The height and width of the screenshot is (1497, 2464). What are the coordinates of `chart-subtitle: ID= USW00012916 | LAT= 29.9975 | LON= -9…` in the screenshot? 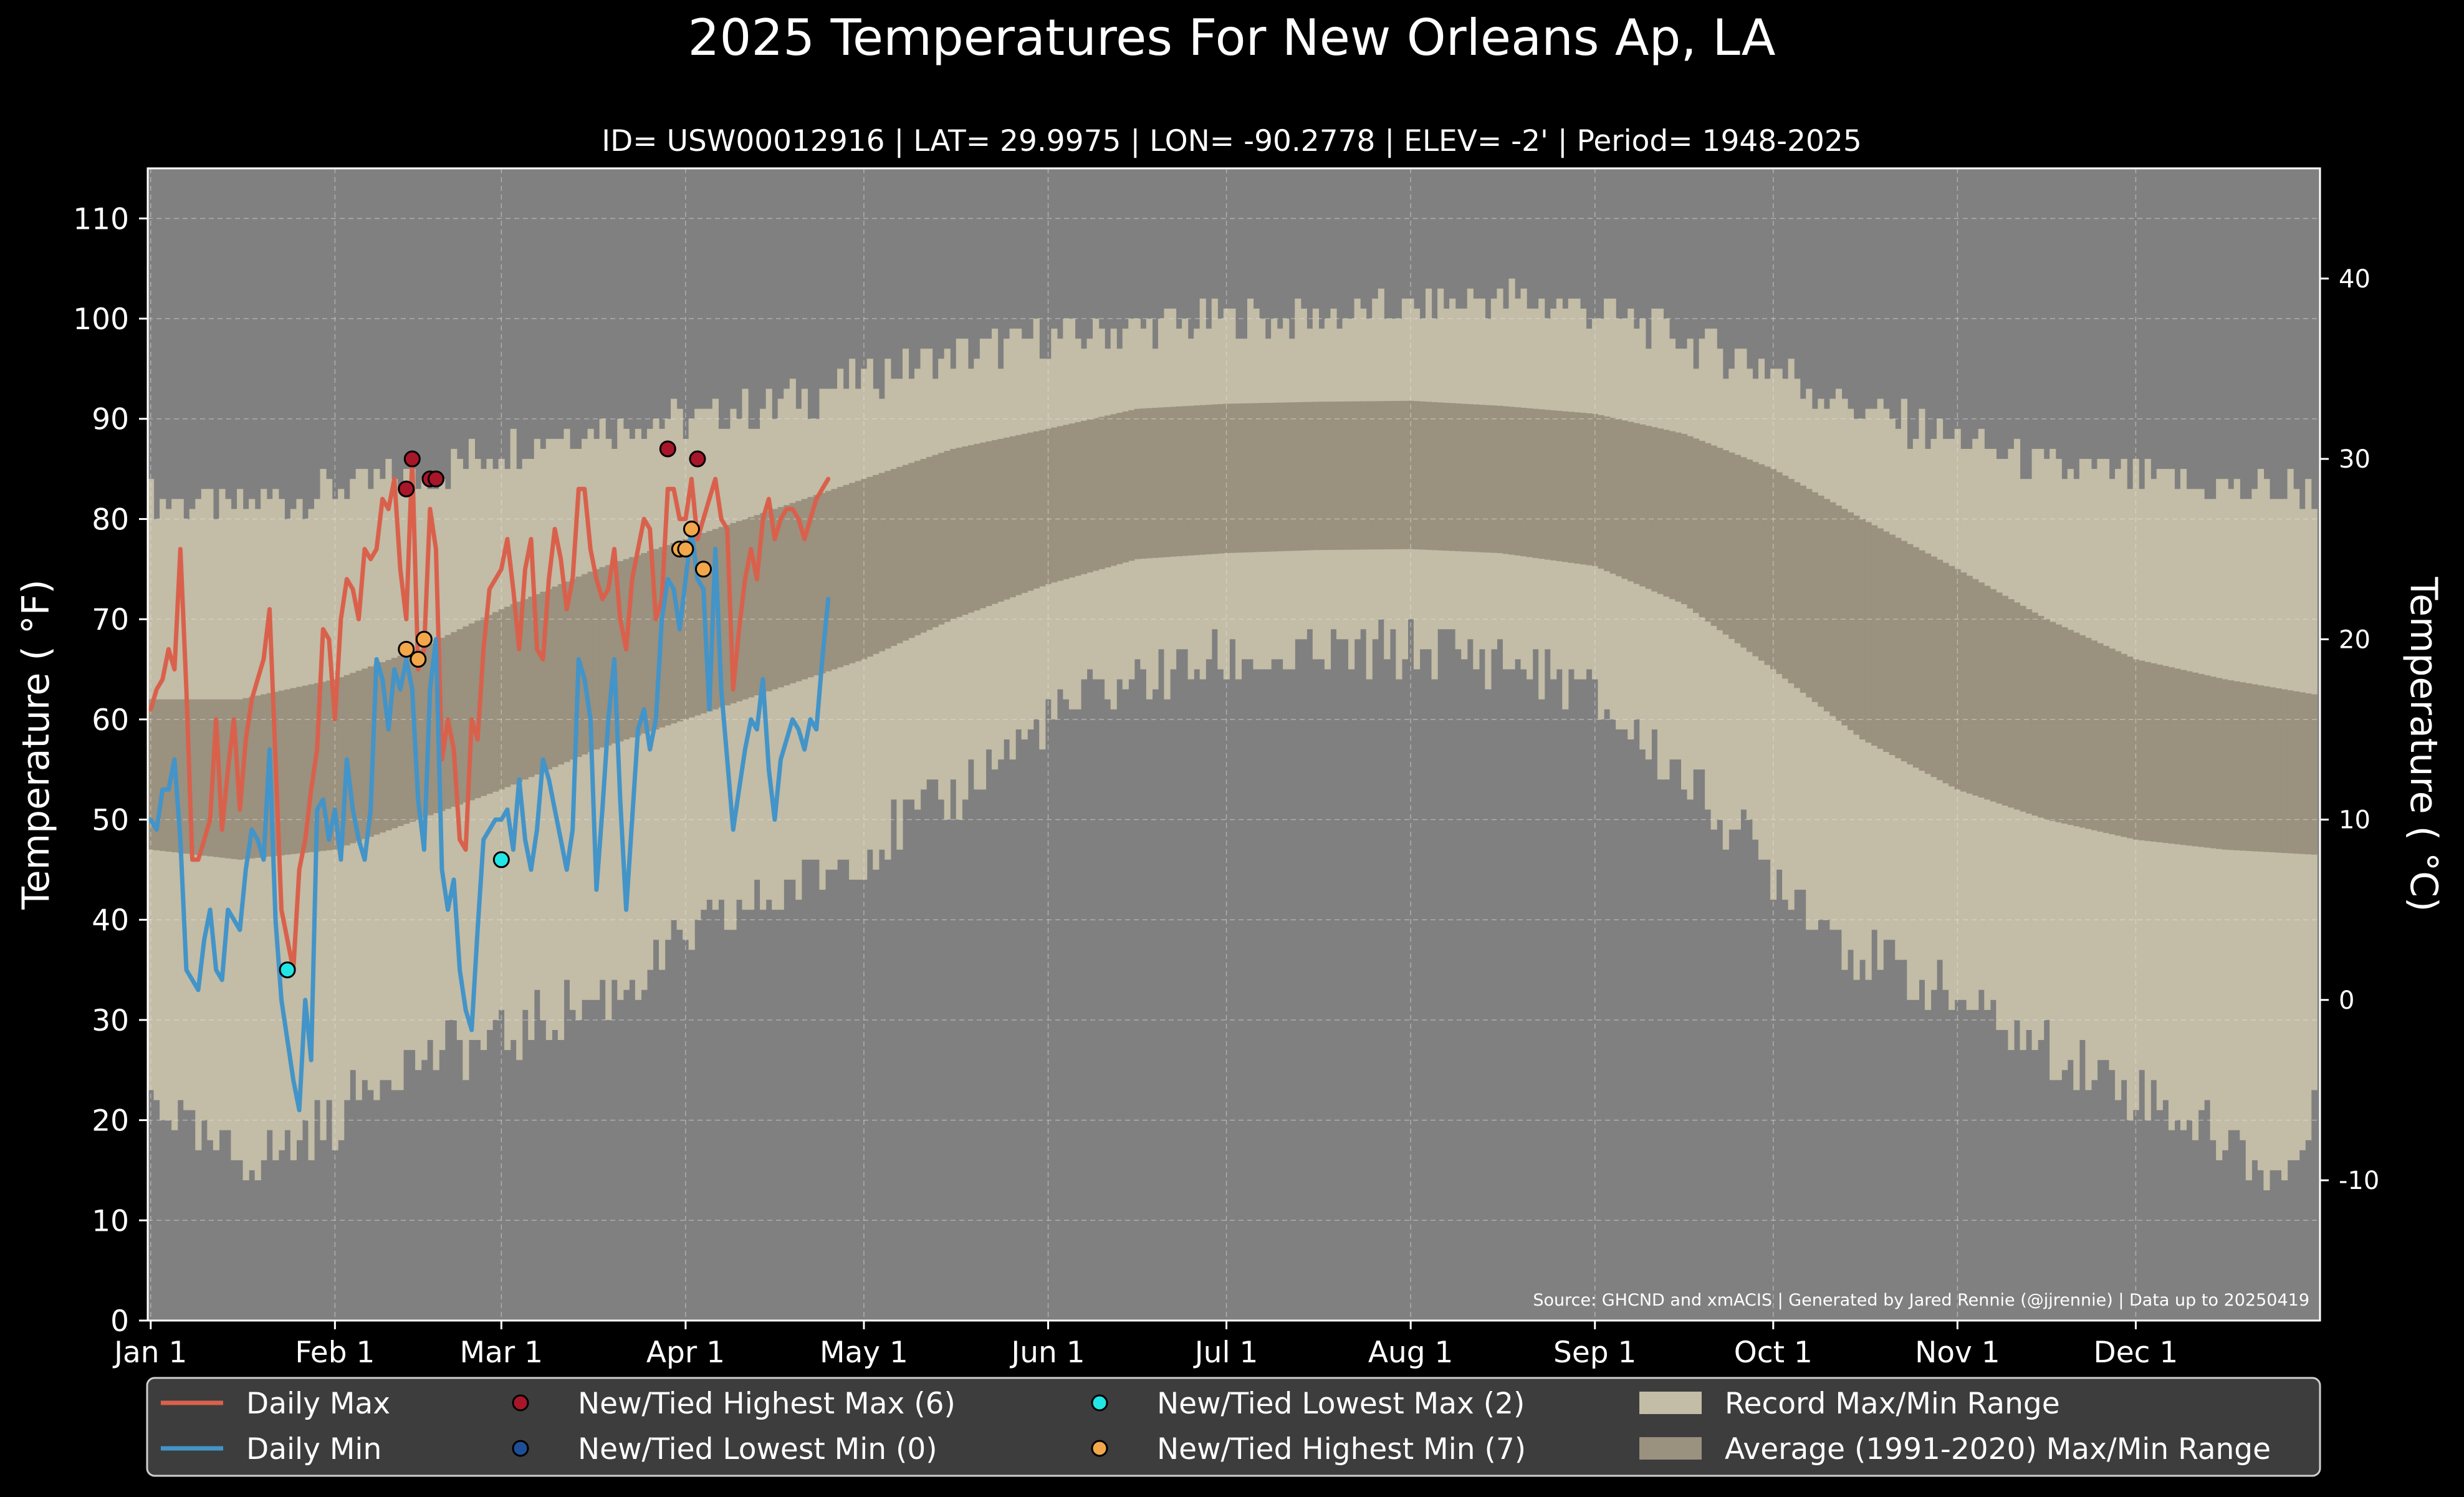 It's located at (1232, 141).